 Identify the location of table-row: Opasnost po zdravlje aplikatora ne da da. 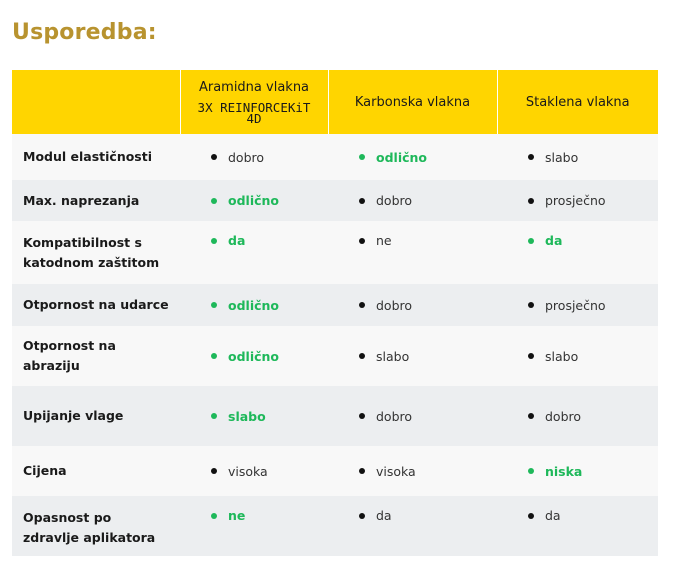
(335, 526).